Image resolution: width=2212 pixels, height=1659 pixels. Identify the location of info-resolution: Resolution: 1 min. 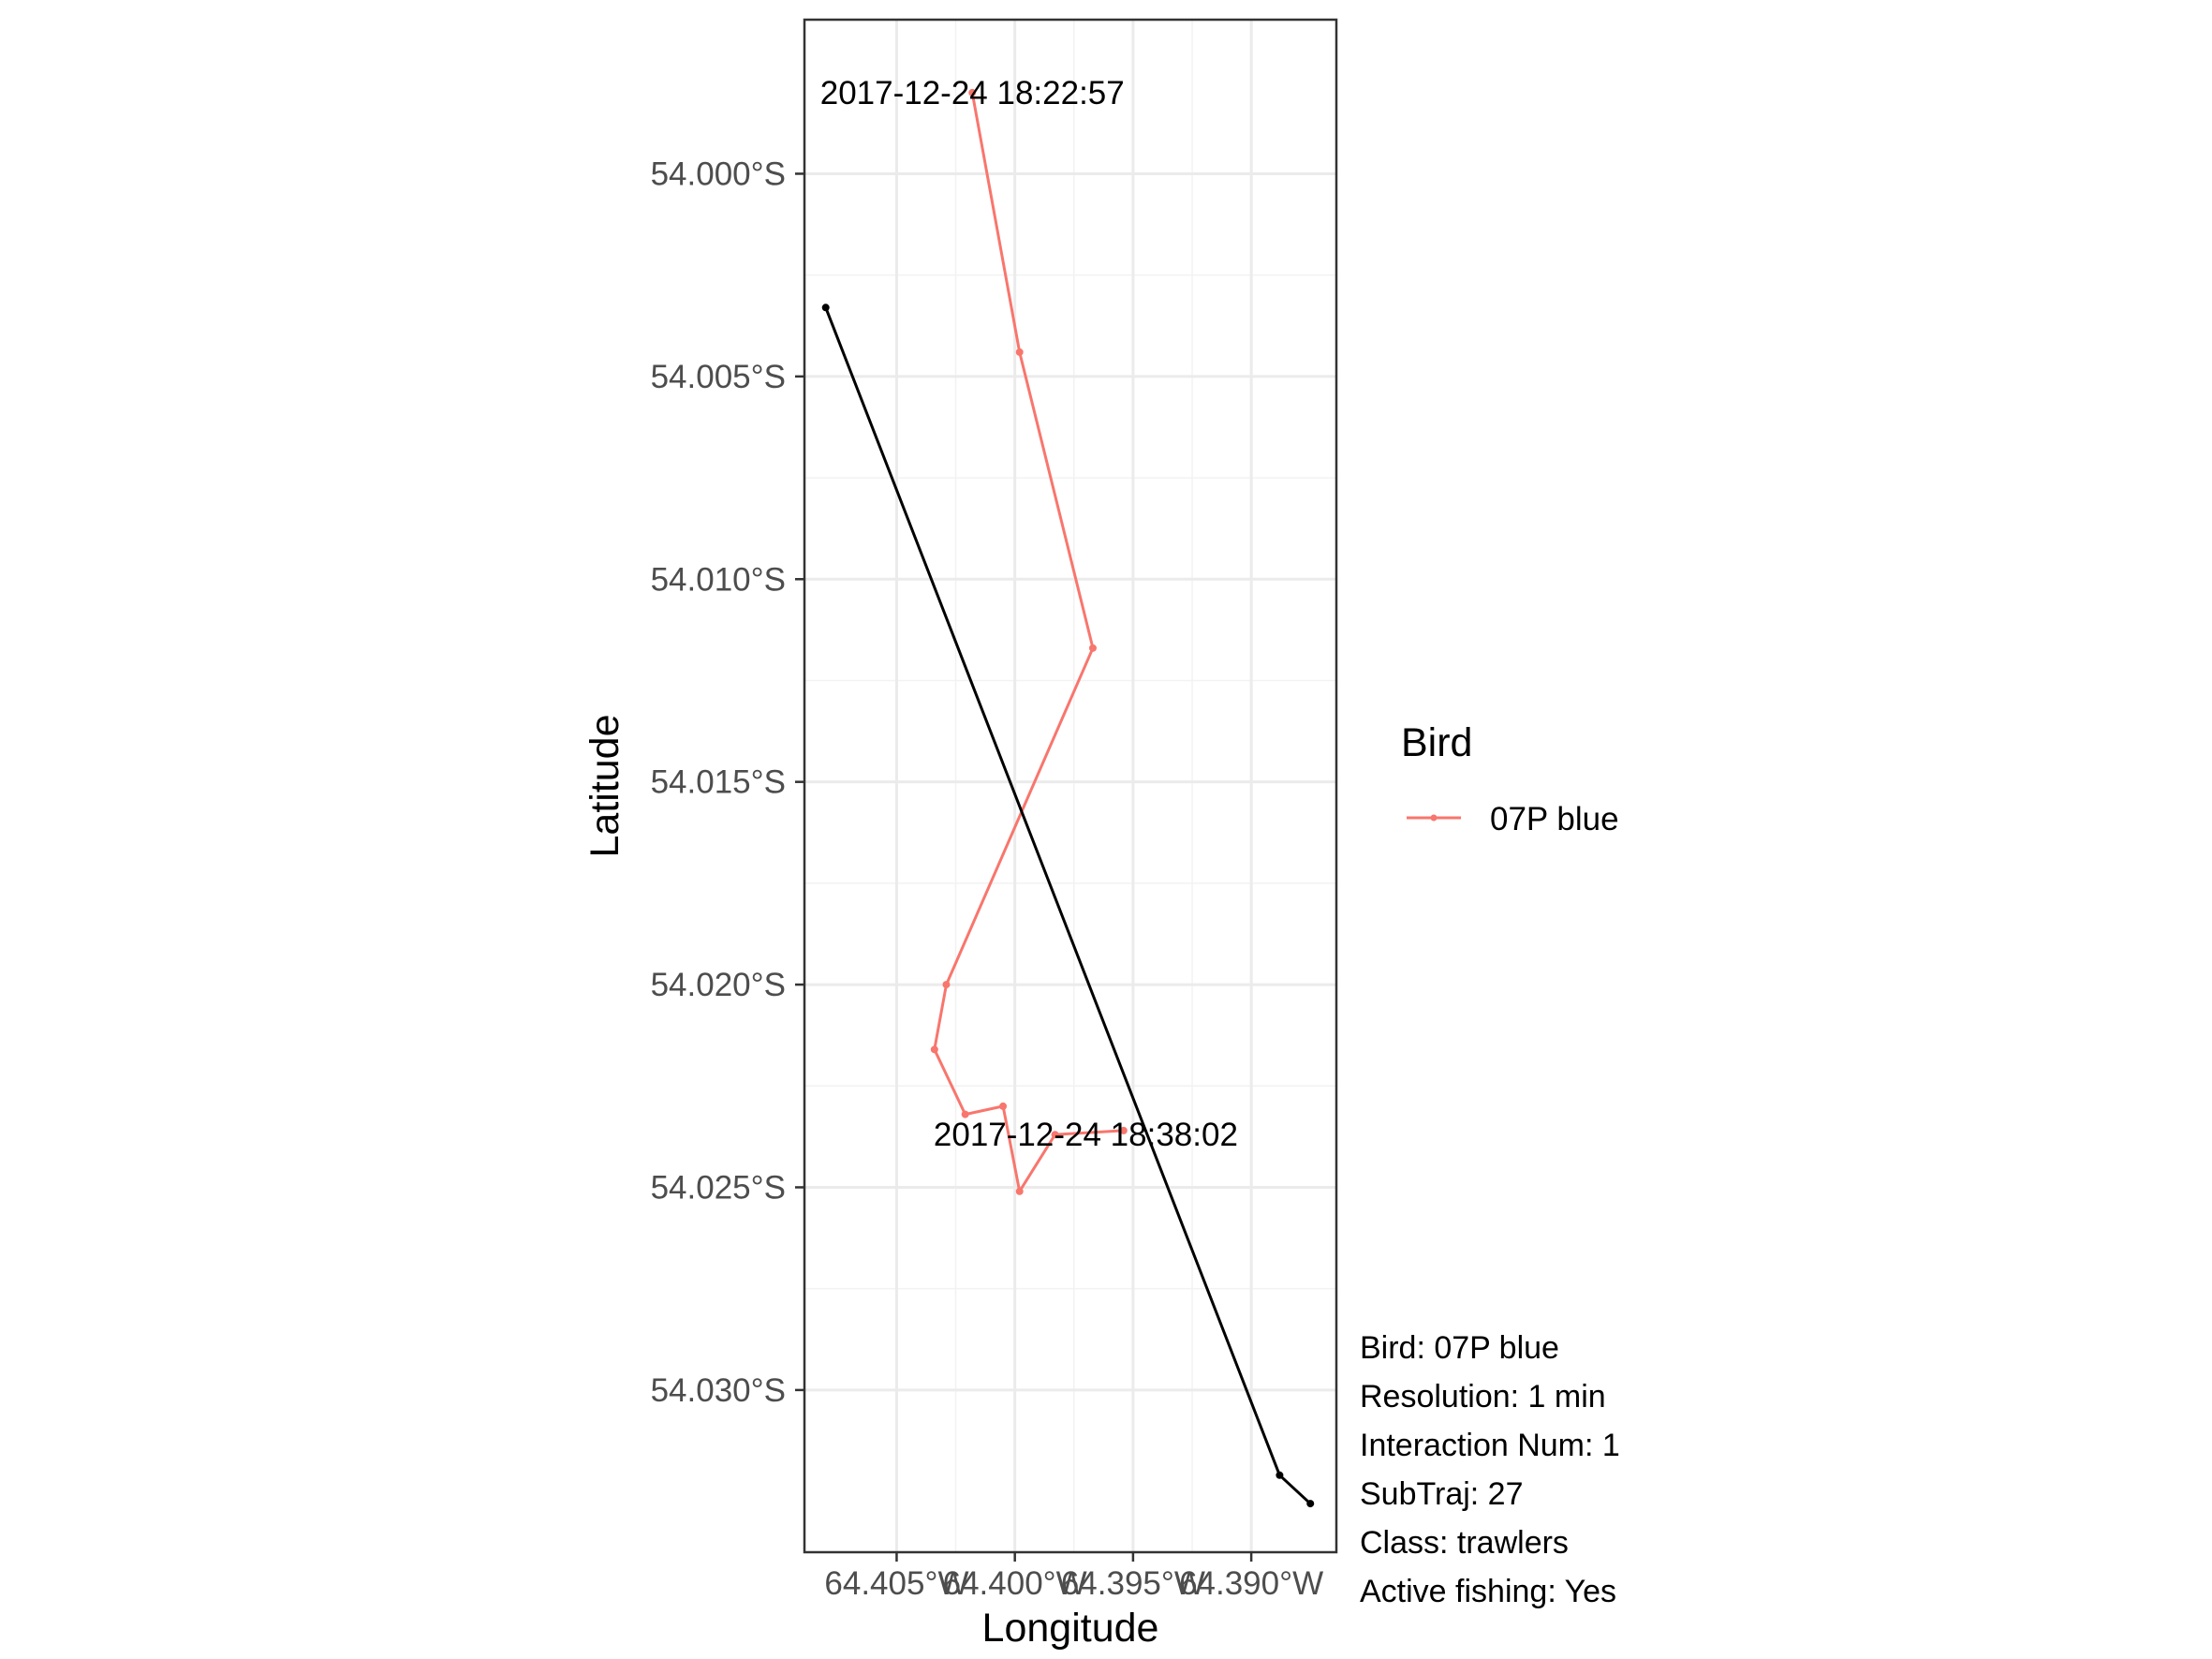
(1483, 1397).